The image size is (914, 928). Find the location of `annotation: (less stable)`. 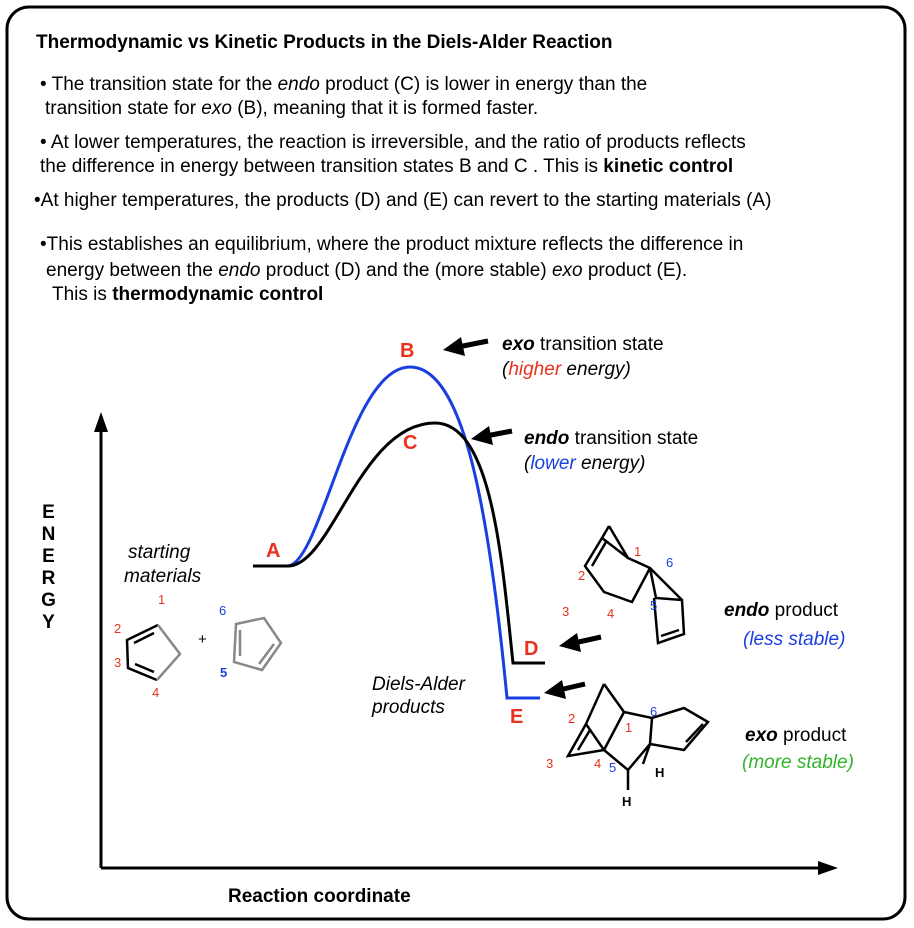

annotation: (less stable) is located at coordinates (794, 639).